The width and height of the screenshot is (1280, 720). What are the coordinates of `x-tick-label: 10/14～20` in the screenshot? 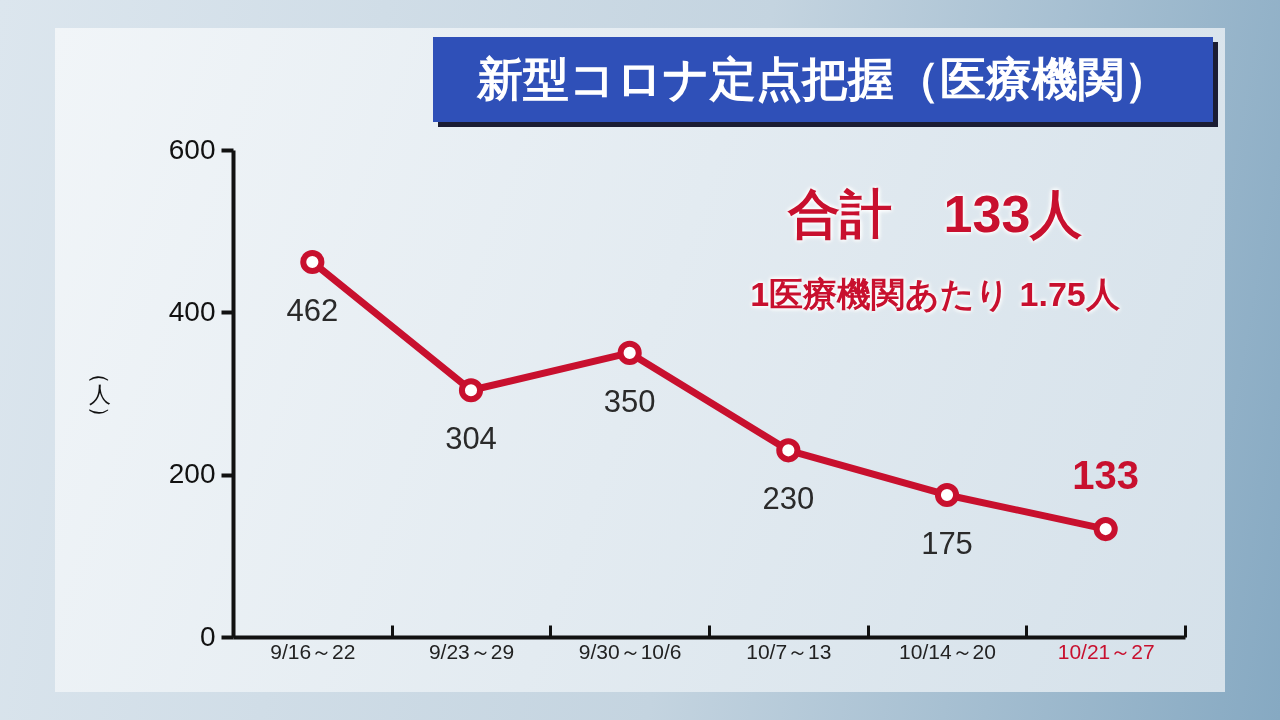 It's located at (947, 651).